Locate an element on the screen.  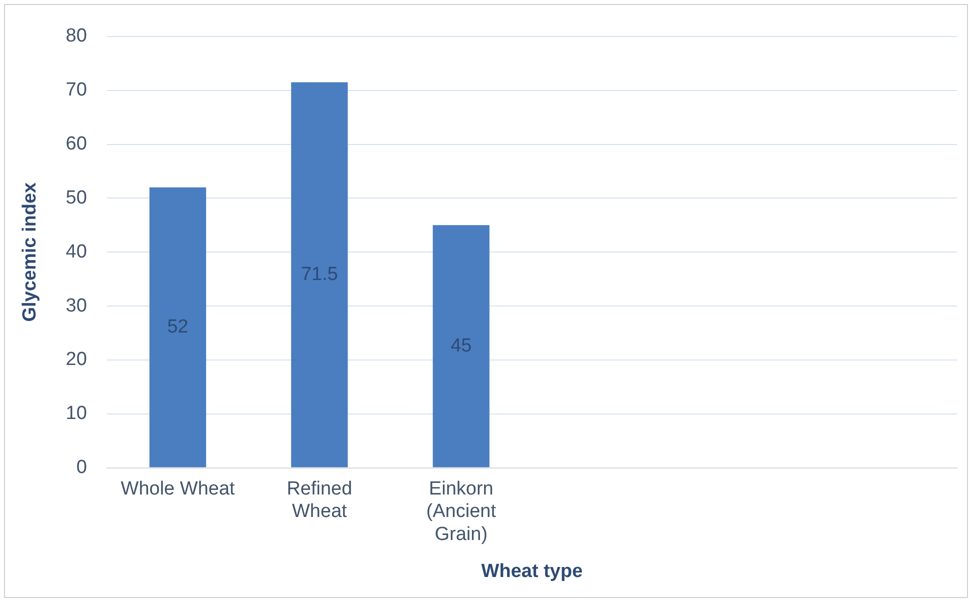
y-tick-label: 20 is located at coordinates (76, 359).